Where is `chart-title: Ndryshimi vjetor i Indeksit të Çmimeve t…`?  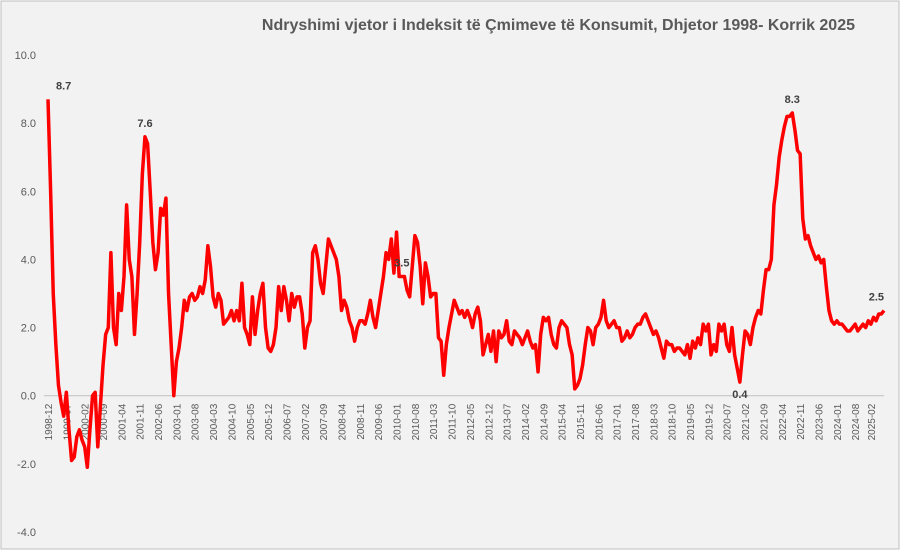 chart-title: Ndryshimi vjetor i Indeksit të Çmimeve t… is located at coordinates (558, 25).